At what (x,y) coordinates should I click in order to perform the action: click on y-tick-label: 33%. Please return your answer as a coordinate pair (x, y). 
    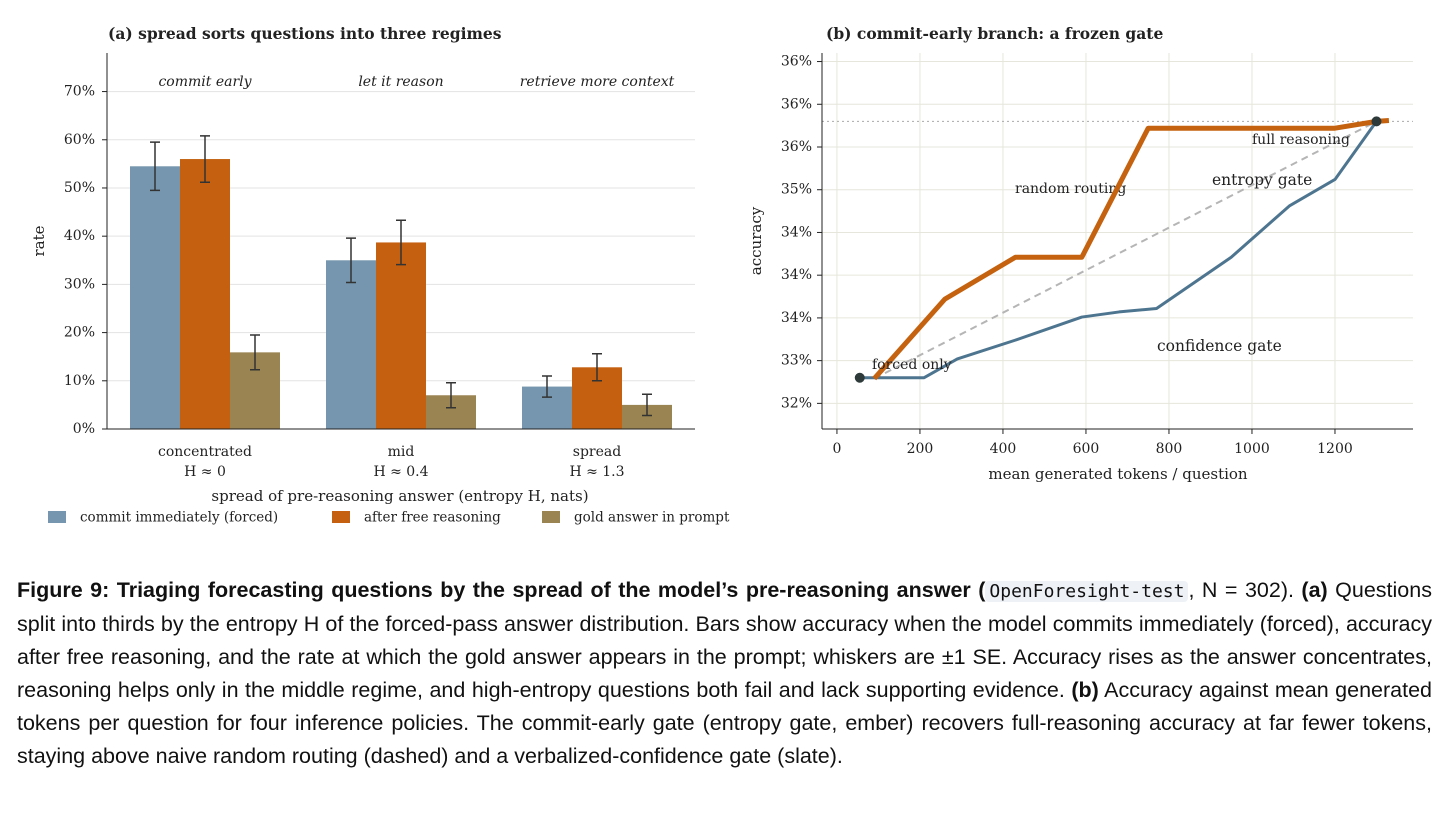
    Looking at the image, I should click on (796, 361).